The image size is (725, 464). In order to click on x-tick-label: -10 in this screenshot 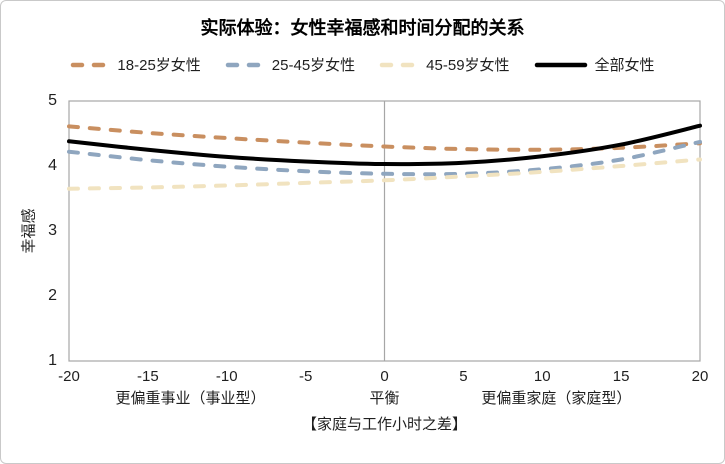, I will do `click(226, 376)`.